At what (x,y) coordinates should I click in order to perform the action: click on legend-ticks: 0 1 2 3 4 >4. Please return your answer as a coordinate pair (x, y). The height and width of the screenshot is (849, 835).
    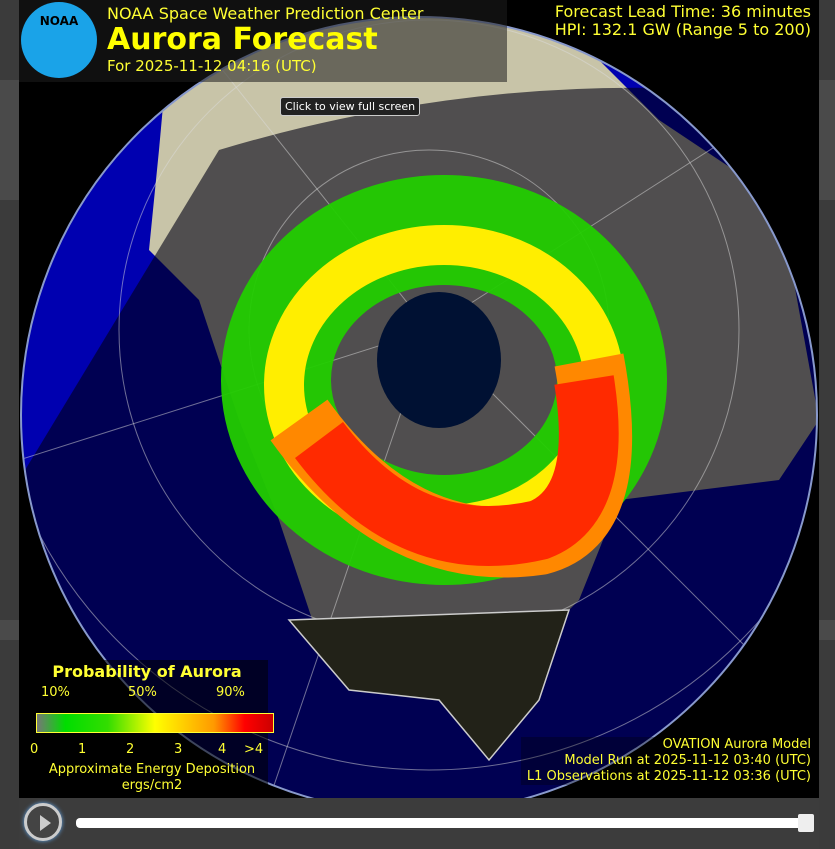
    Looking at the image, I should click on (151, 750).